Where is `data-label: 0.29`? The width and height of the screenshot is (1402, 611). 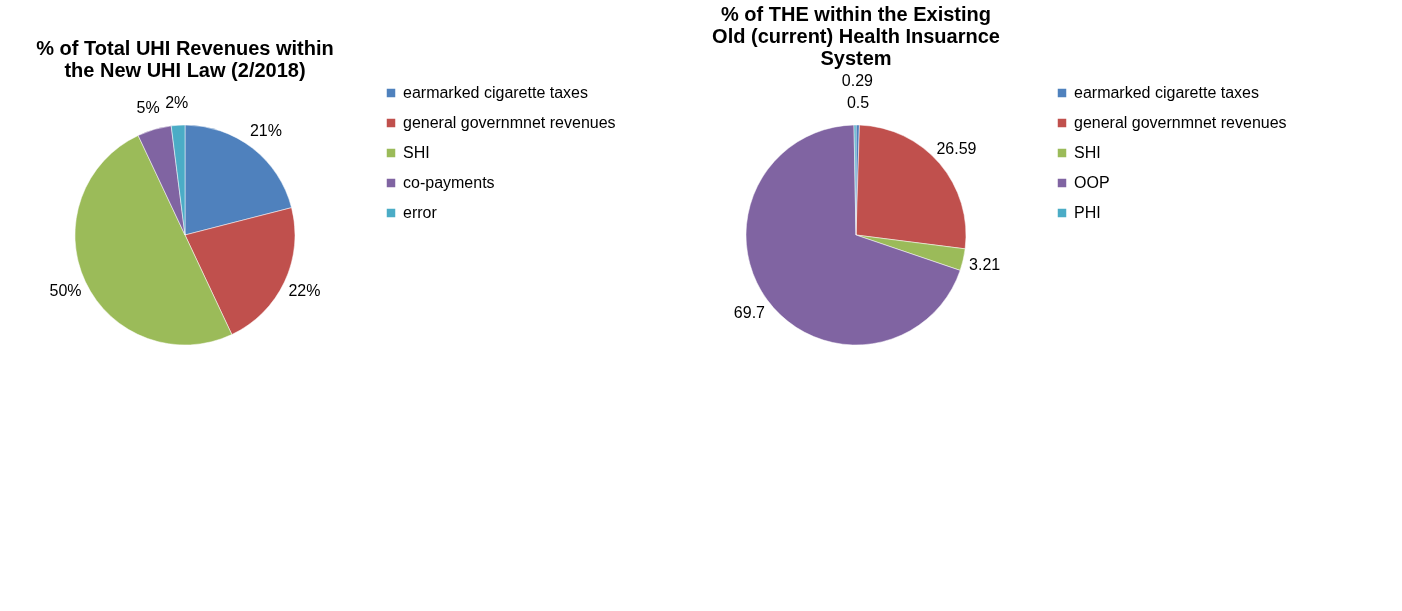
data-label: 0.29 is located at coordinates (857, 81).